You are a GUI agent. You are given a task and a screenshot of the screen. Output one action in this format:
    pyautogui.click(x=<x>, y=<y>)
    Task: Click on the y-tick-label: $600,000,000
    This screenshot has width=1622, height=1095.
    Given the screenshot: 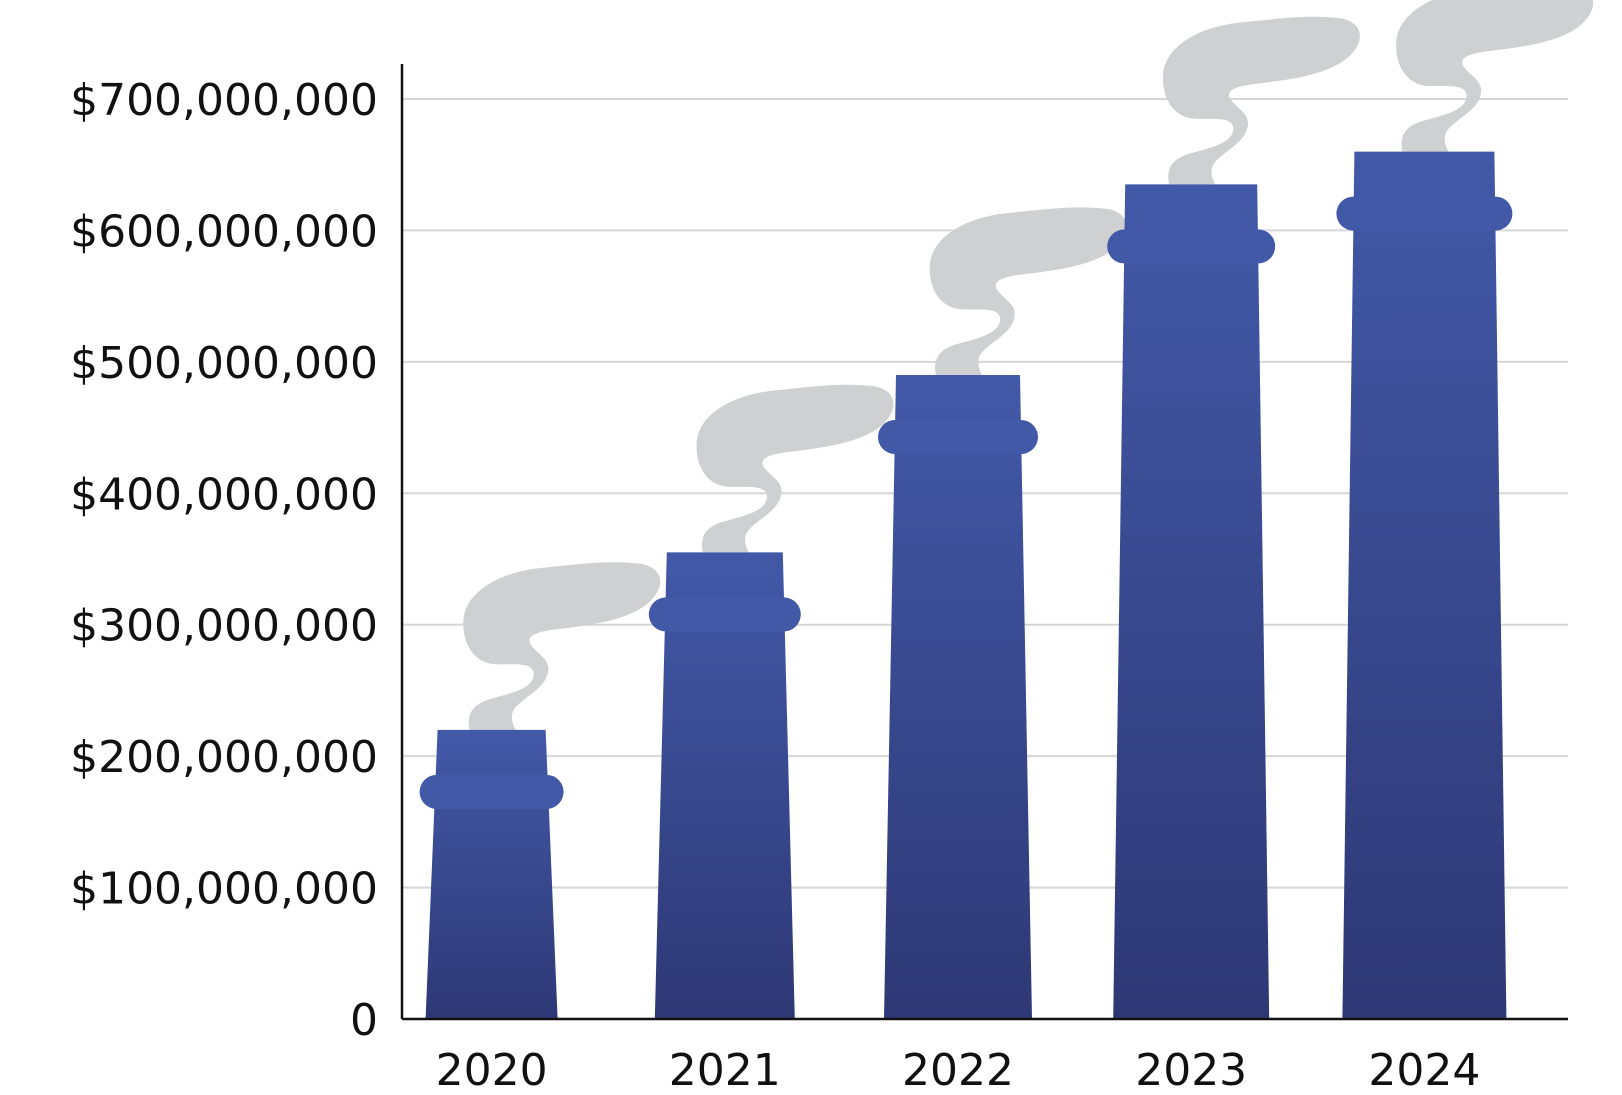 What is the action you would take?
    pyautogui.click(x=224, y=231)
    